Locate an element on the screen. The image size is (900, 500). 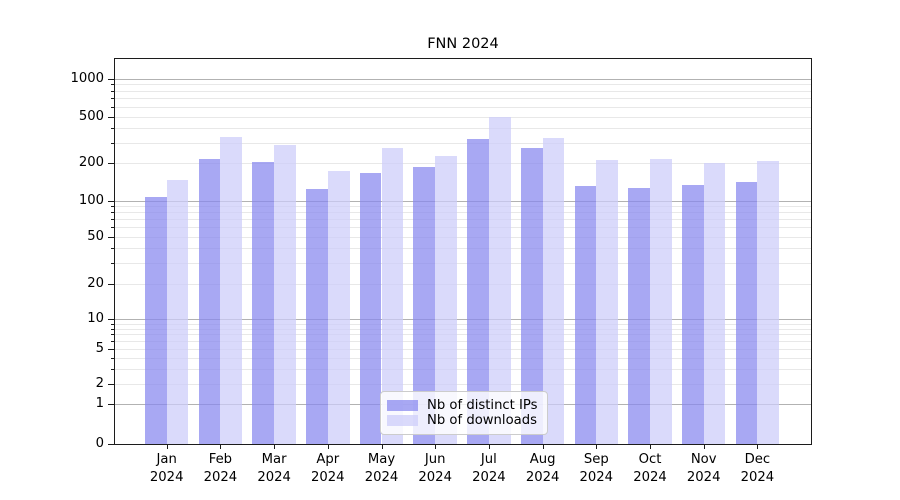
bar-oct-ips is located at coordinates (639, 315).